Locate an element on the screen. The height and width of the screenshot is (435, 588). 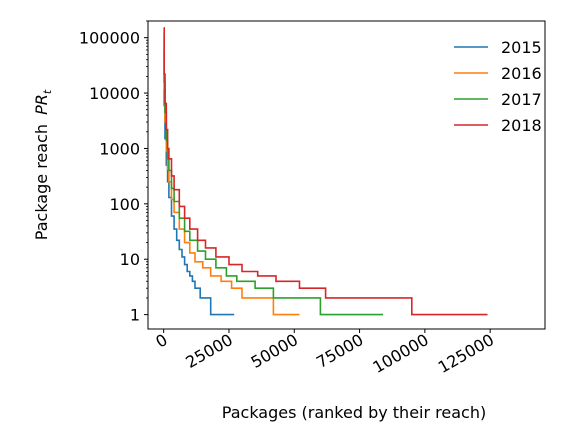
y-tick-label: 10 is located at coordinates (130, 259).